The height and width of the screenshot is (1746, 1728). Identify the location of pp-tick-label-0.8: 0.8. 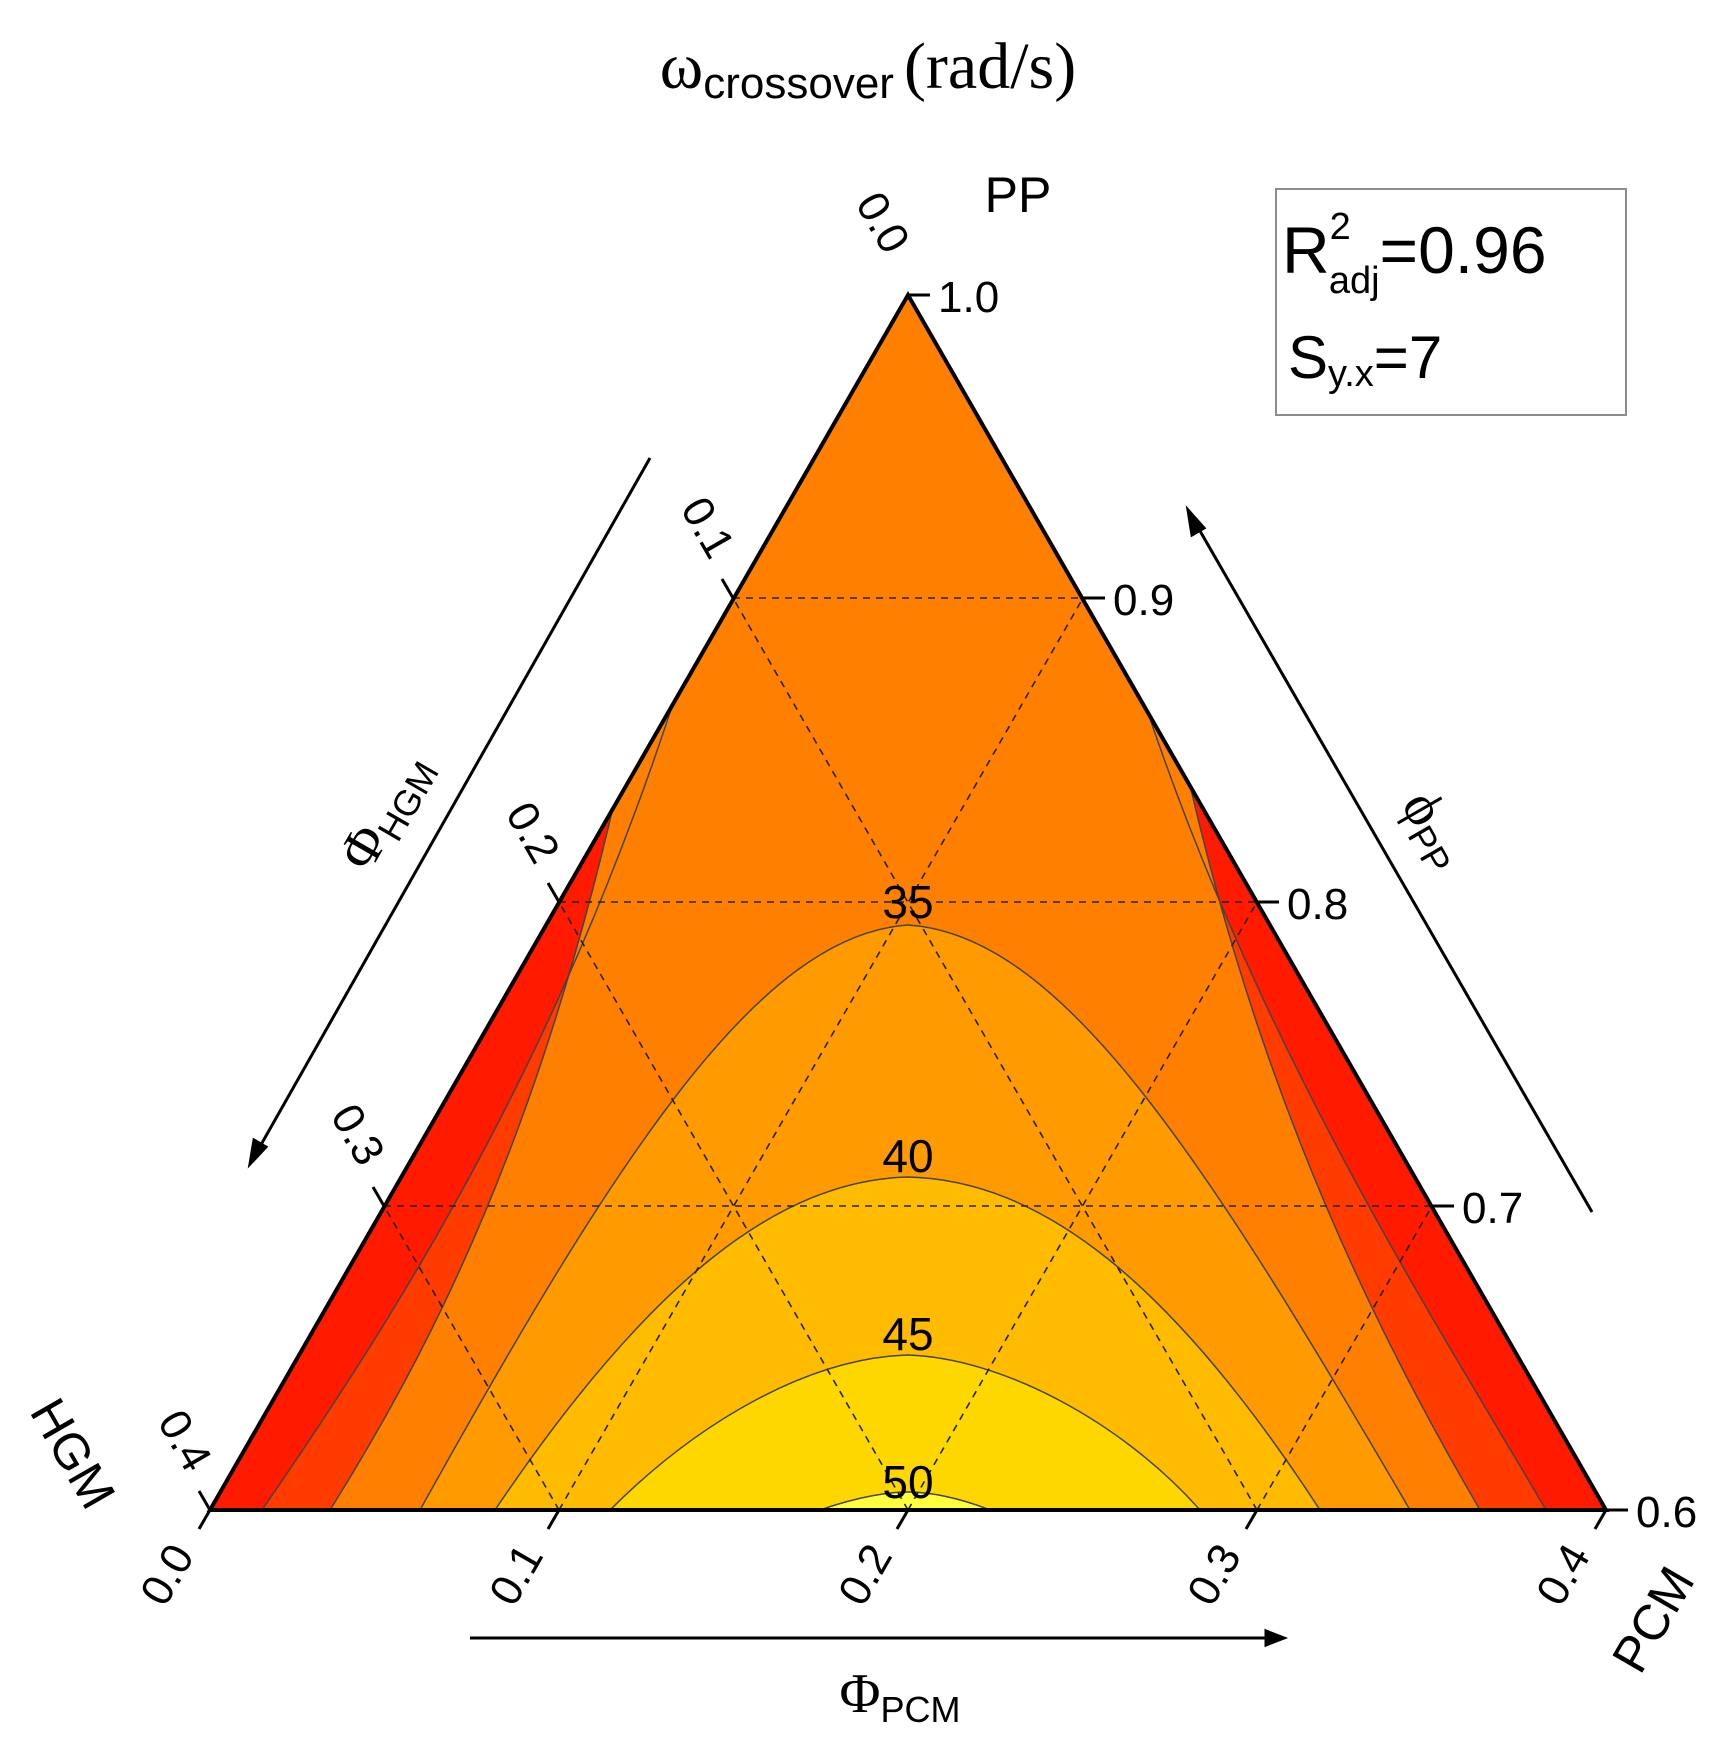
(1317, 904).